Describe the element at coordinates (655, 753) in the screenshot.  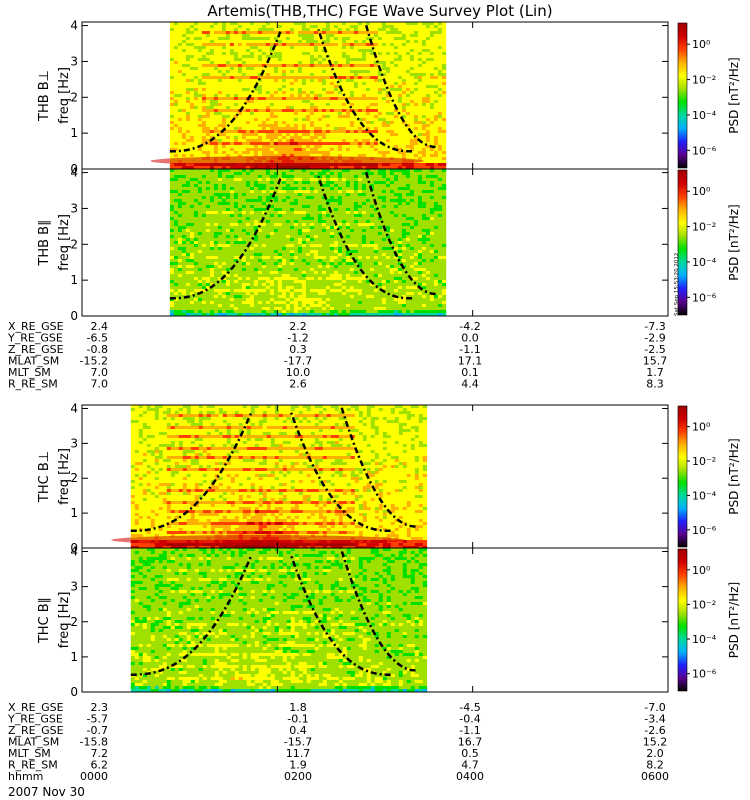
I see `table-cell: 2.0` at that location.